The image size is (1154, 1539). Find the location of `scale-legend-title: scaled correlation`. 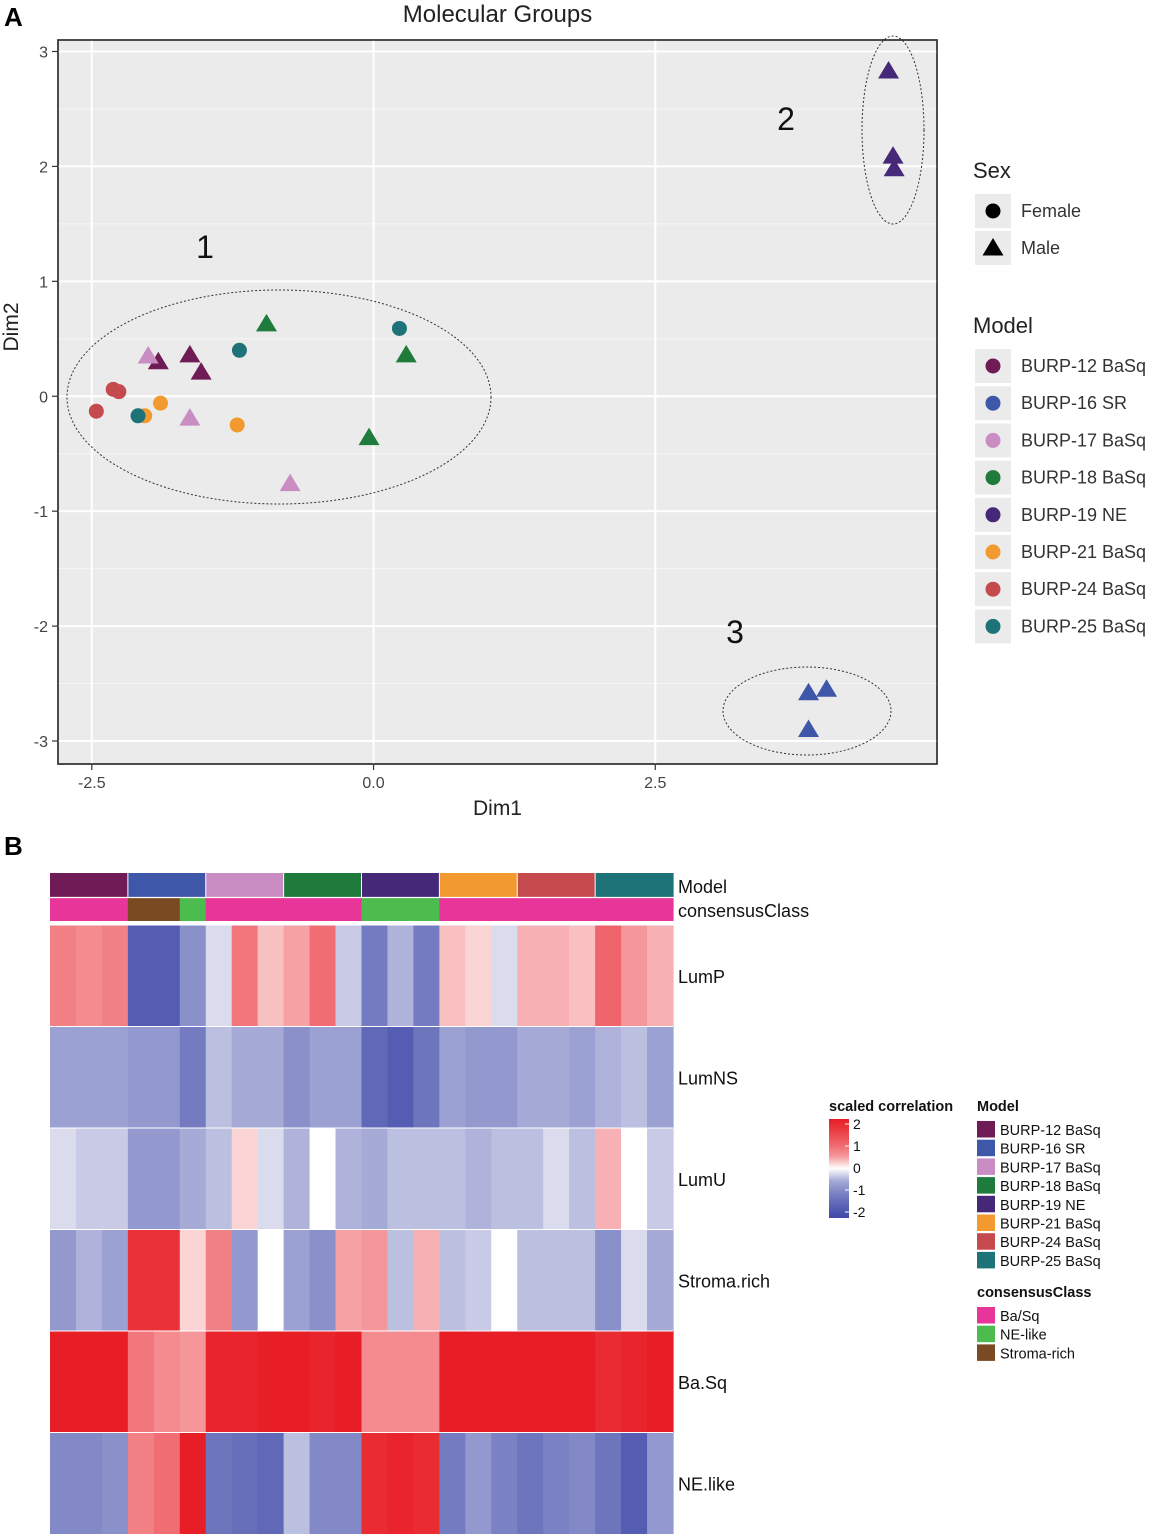

scale-legend-title: scaled correlation is located at coordinates (891, 1107).